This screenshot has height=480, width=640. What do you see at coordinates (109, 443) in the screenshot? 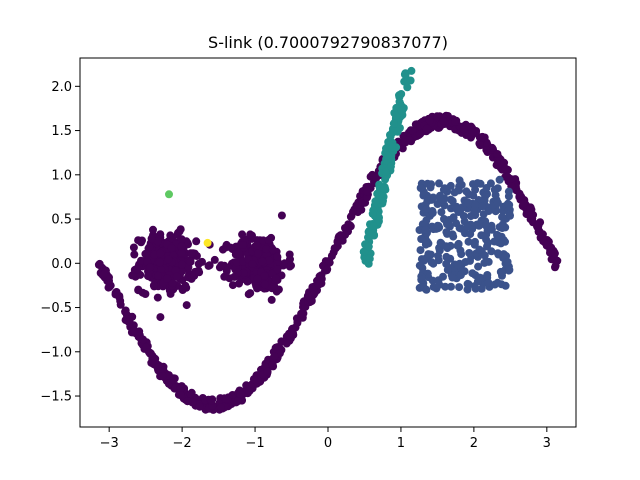
I see `x-tick-label: −3` at bounding box center [109, 443].